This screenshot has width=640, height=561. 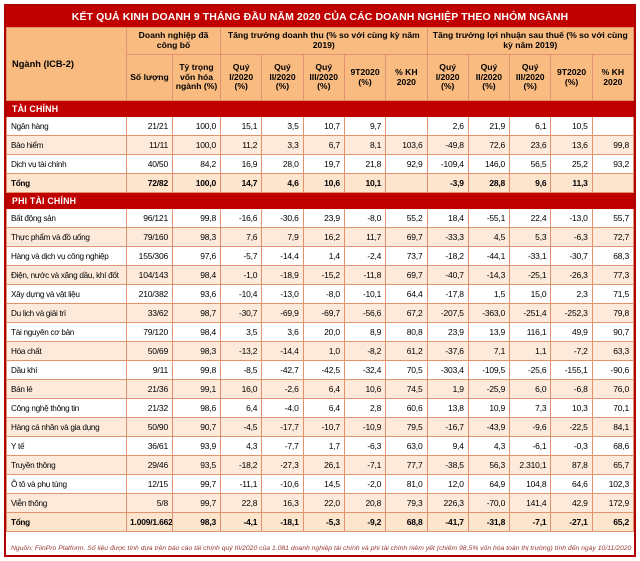 I want to click on row-value: -17,8, so click(x=447, y=294).